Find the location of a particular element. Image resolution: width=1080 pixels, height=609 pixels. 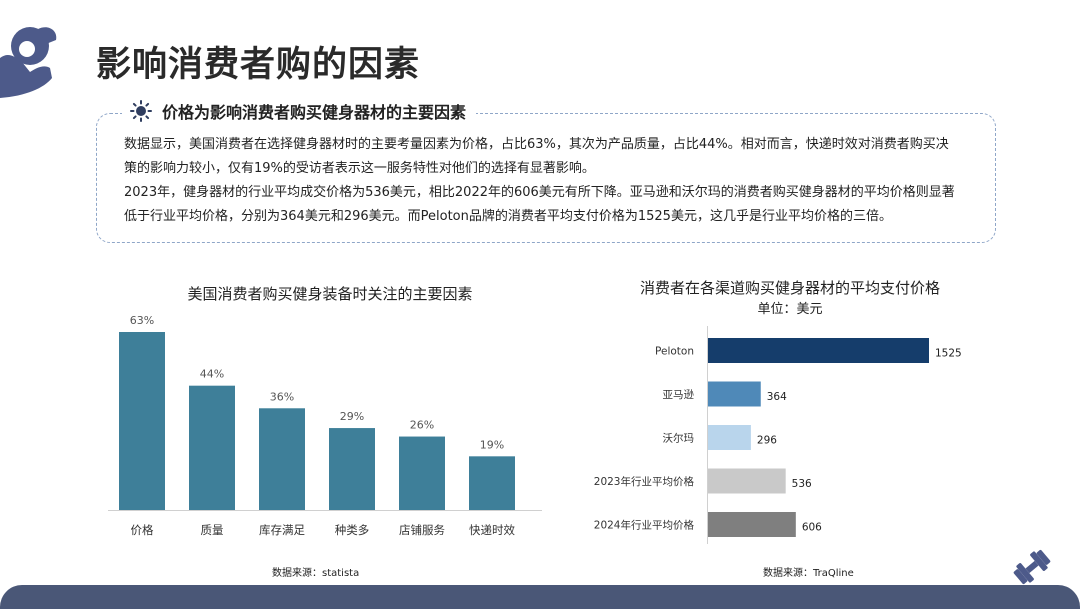

dumbbell-icon is located at coordinates (1032, 567).